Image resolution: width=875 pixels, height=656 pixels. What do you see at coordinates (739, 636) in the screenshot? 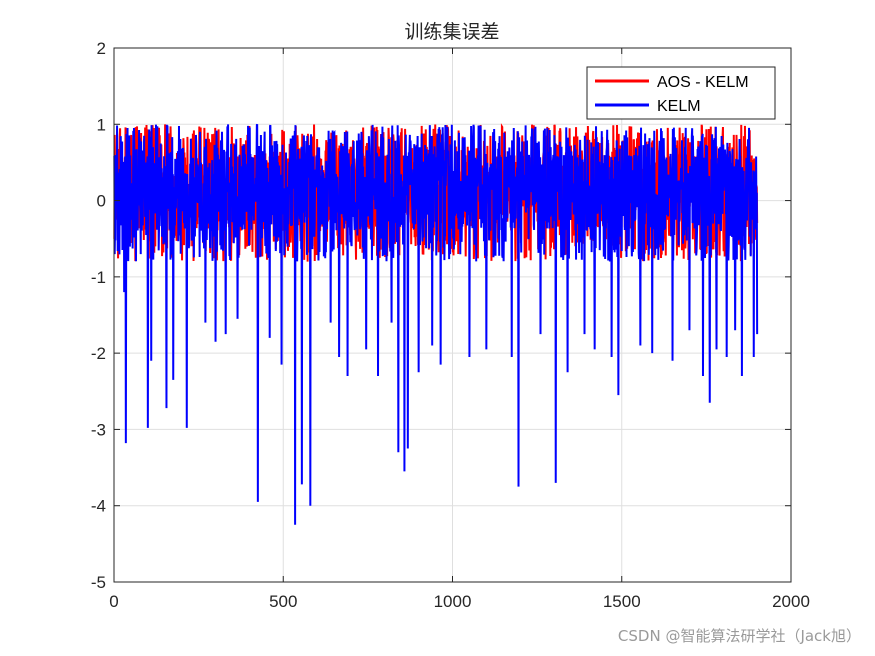
I see `watermark: CSDN @智能算法研学社（Jack旭）` at bounding box center [739, 636].